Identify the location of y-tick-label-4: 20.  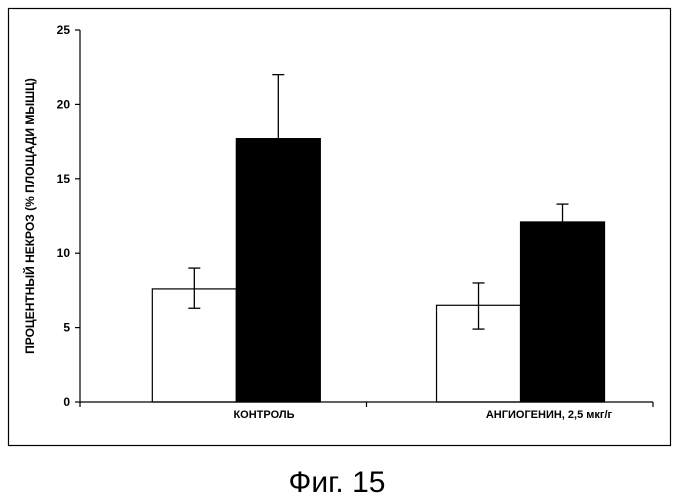
(64, 104).